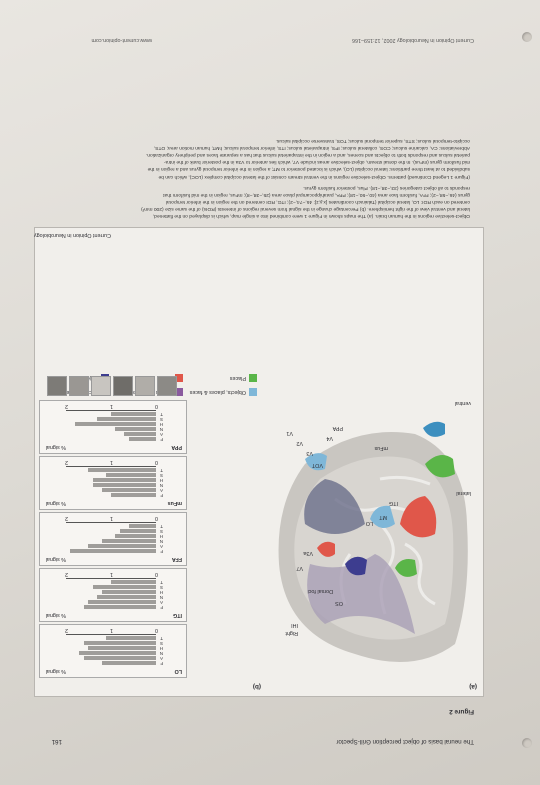 The height and width of the screenshot is (785, 540). I want to click on brain-flatmap, so click(373, 541).